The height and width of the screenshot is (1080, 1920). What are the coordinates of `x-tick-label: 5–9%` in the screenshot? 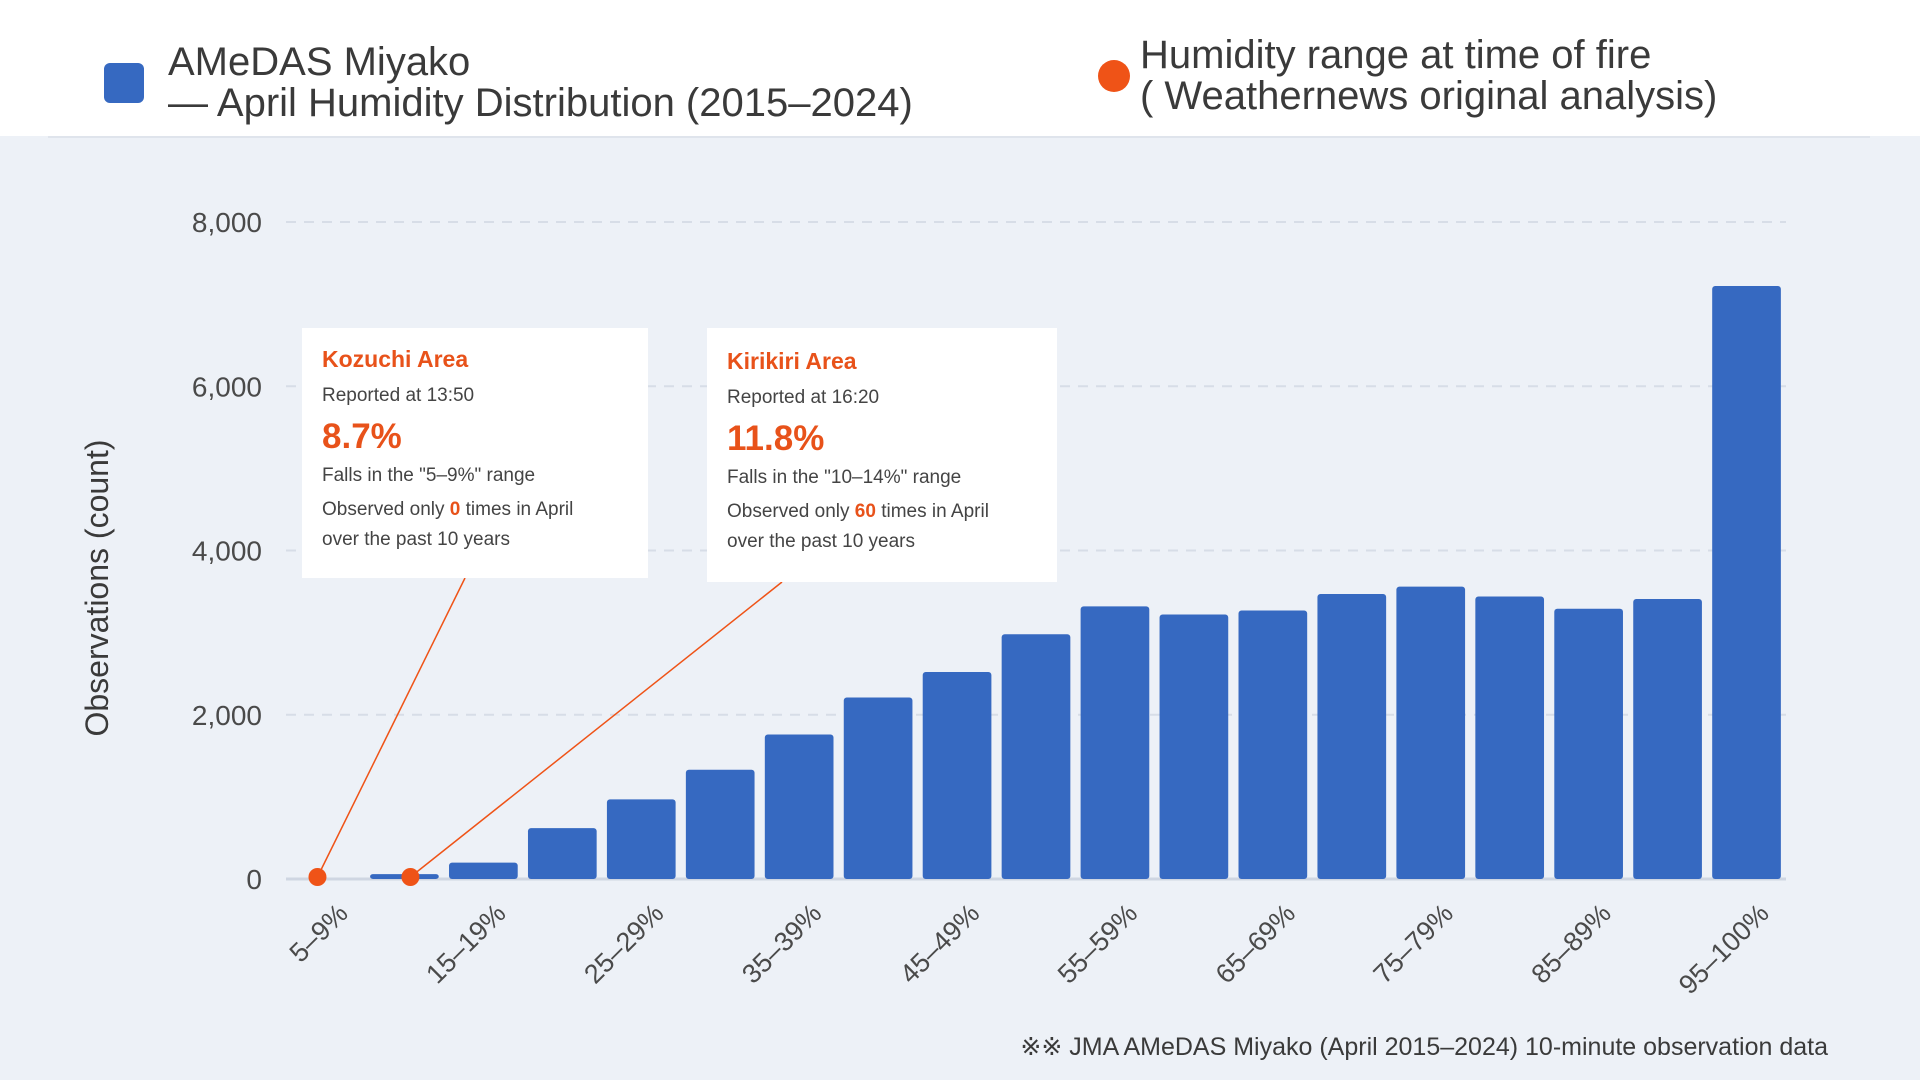 It's located at (319, 933).